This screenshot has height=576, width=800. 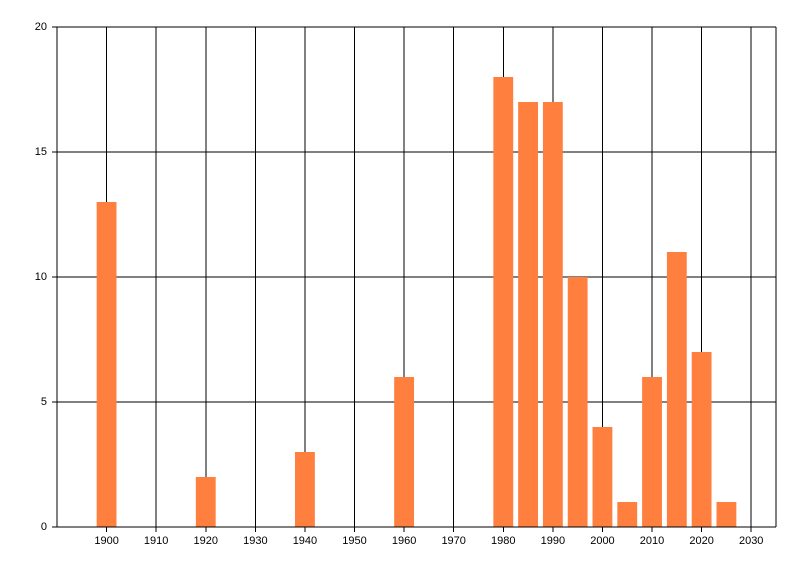 What do you see at coordinates (156, 541) in the screenshot?
I see `x-tick-label: 1910` at bounding box center [156, 541].